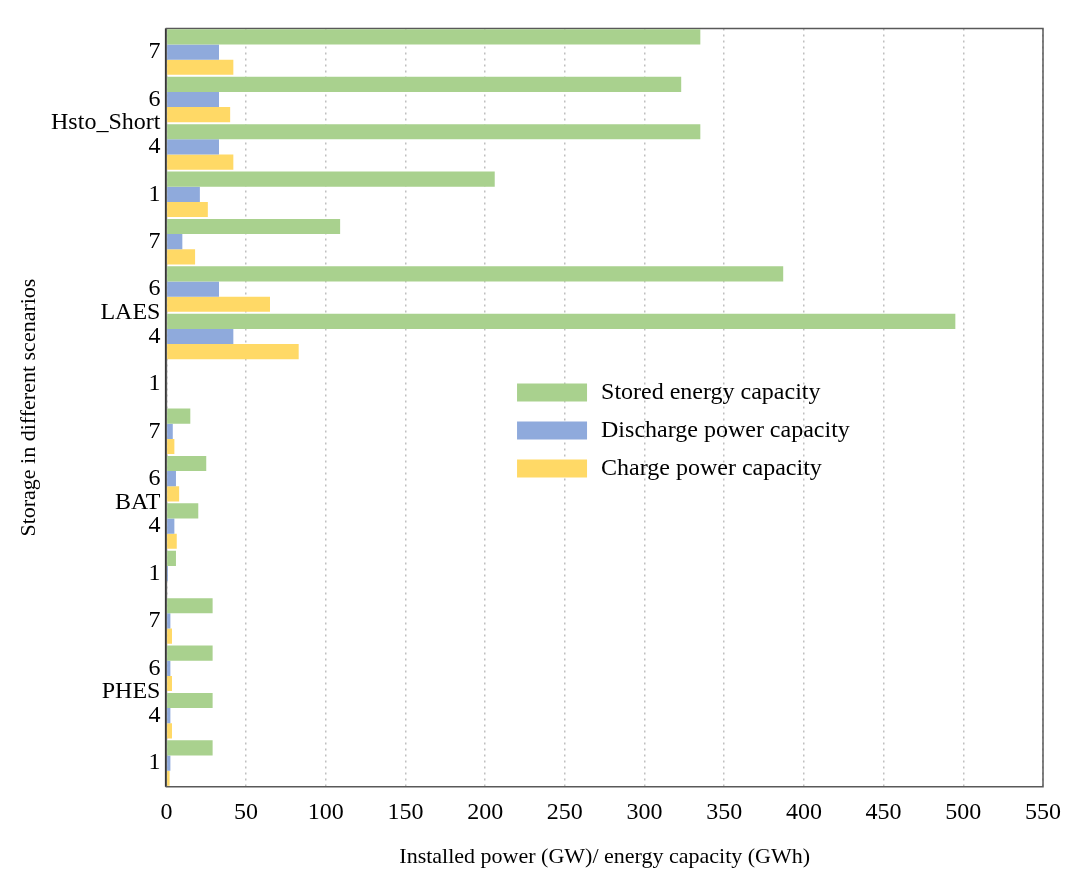  Describe the element at coordinates (711, 466) in the screenshot. I see `legend-label: Charge power capacity` at that location.